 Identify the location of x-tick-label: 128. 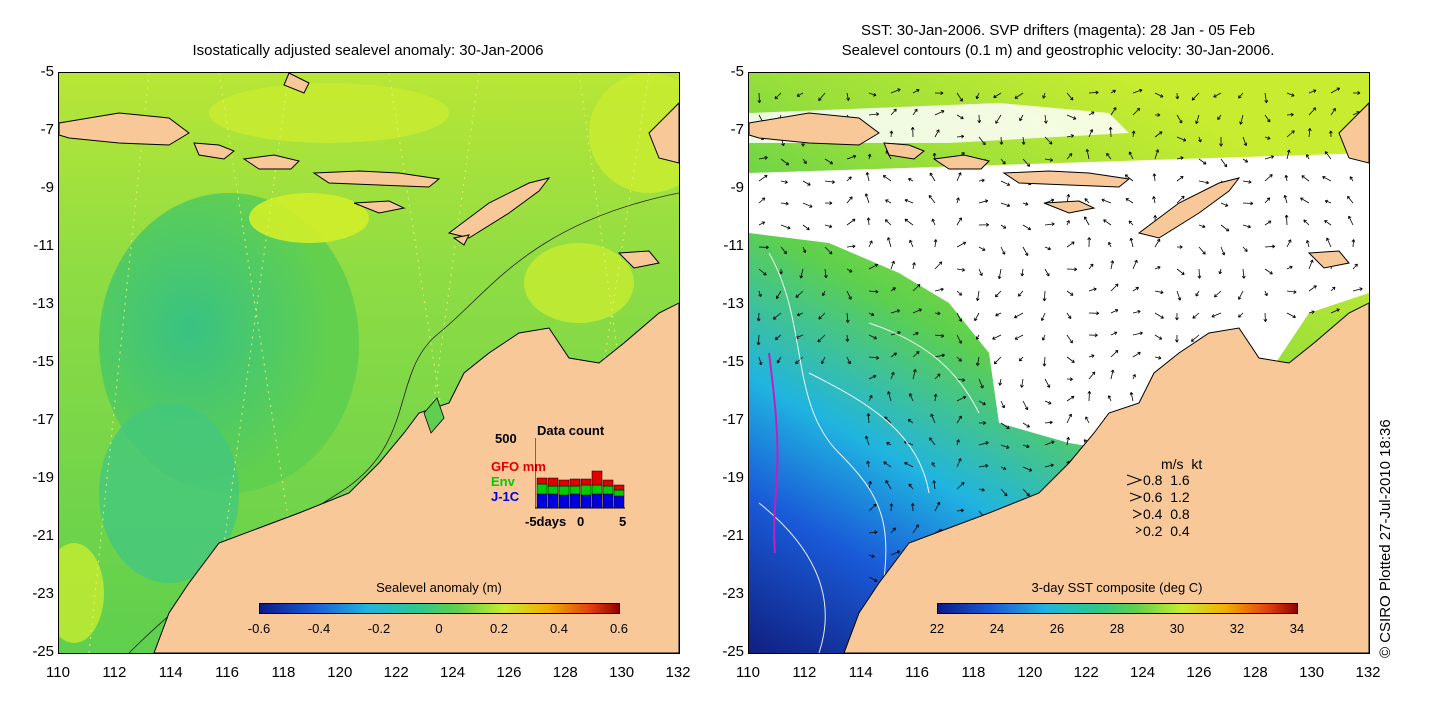
(565, 672).